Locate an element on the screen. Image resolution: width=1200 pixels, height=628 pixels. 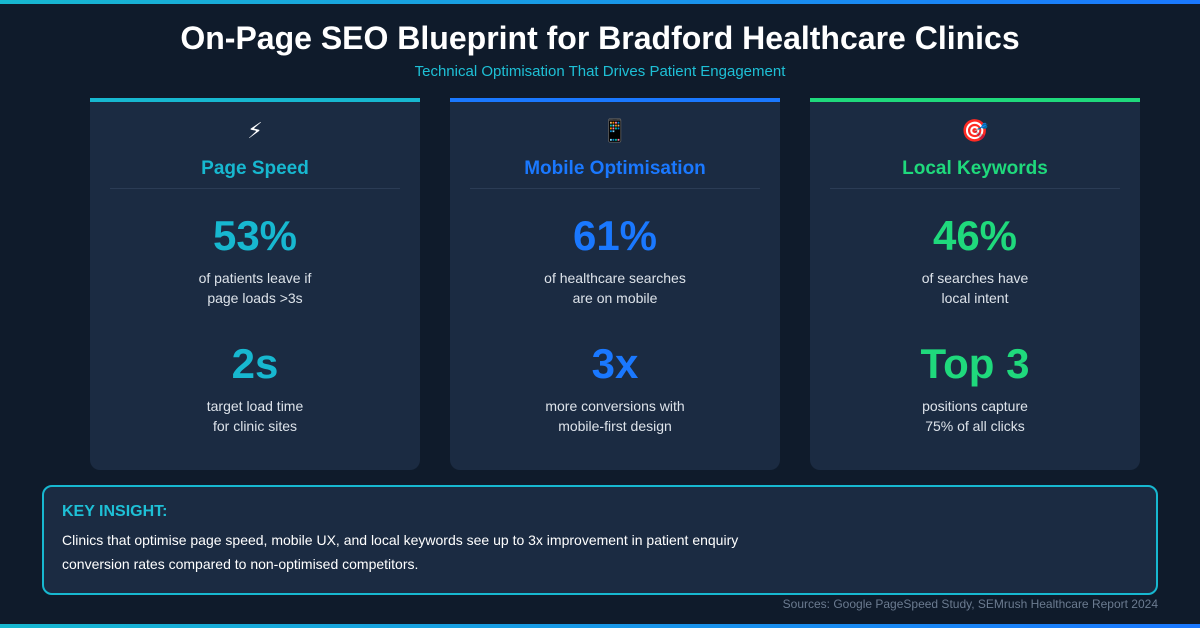
stat-value: 2s is located at coordinates (255, 363).